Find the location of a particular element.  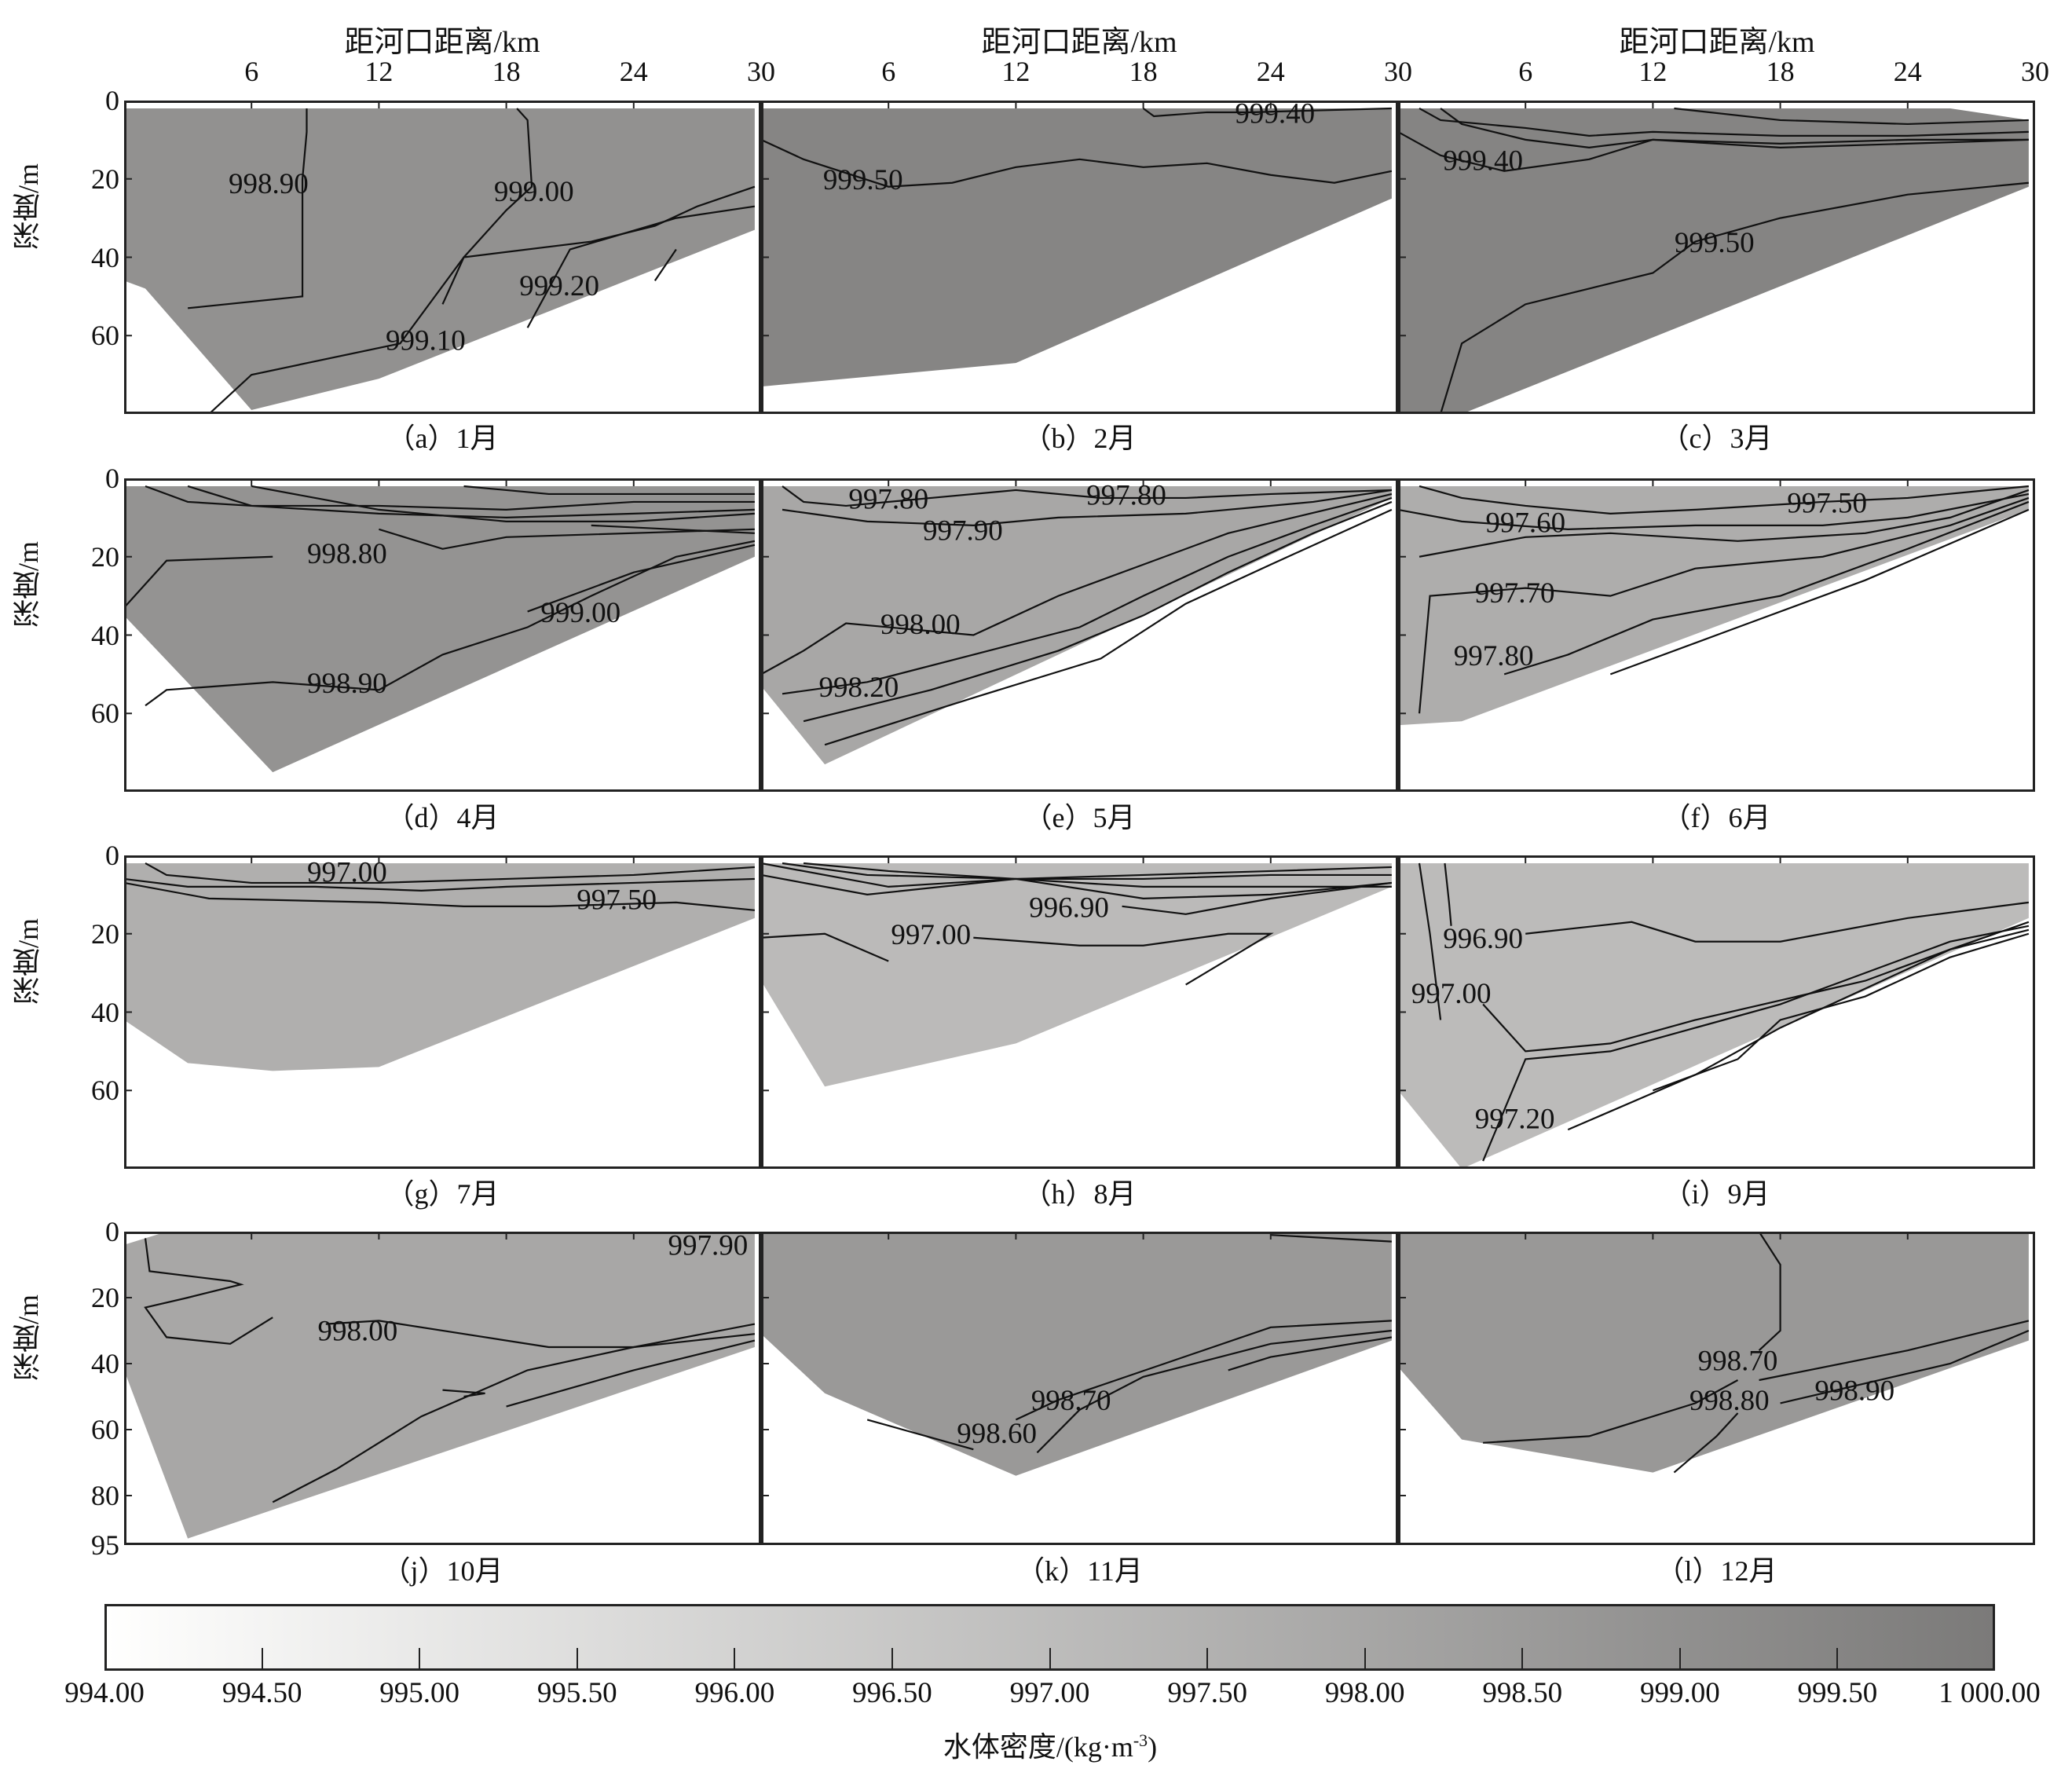

panel-caption-e: （e）5月 is located at coordinates (1079, 817).